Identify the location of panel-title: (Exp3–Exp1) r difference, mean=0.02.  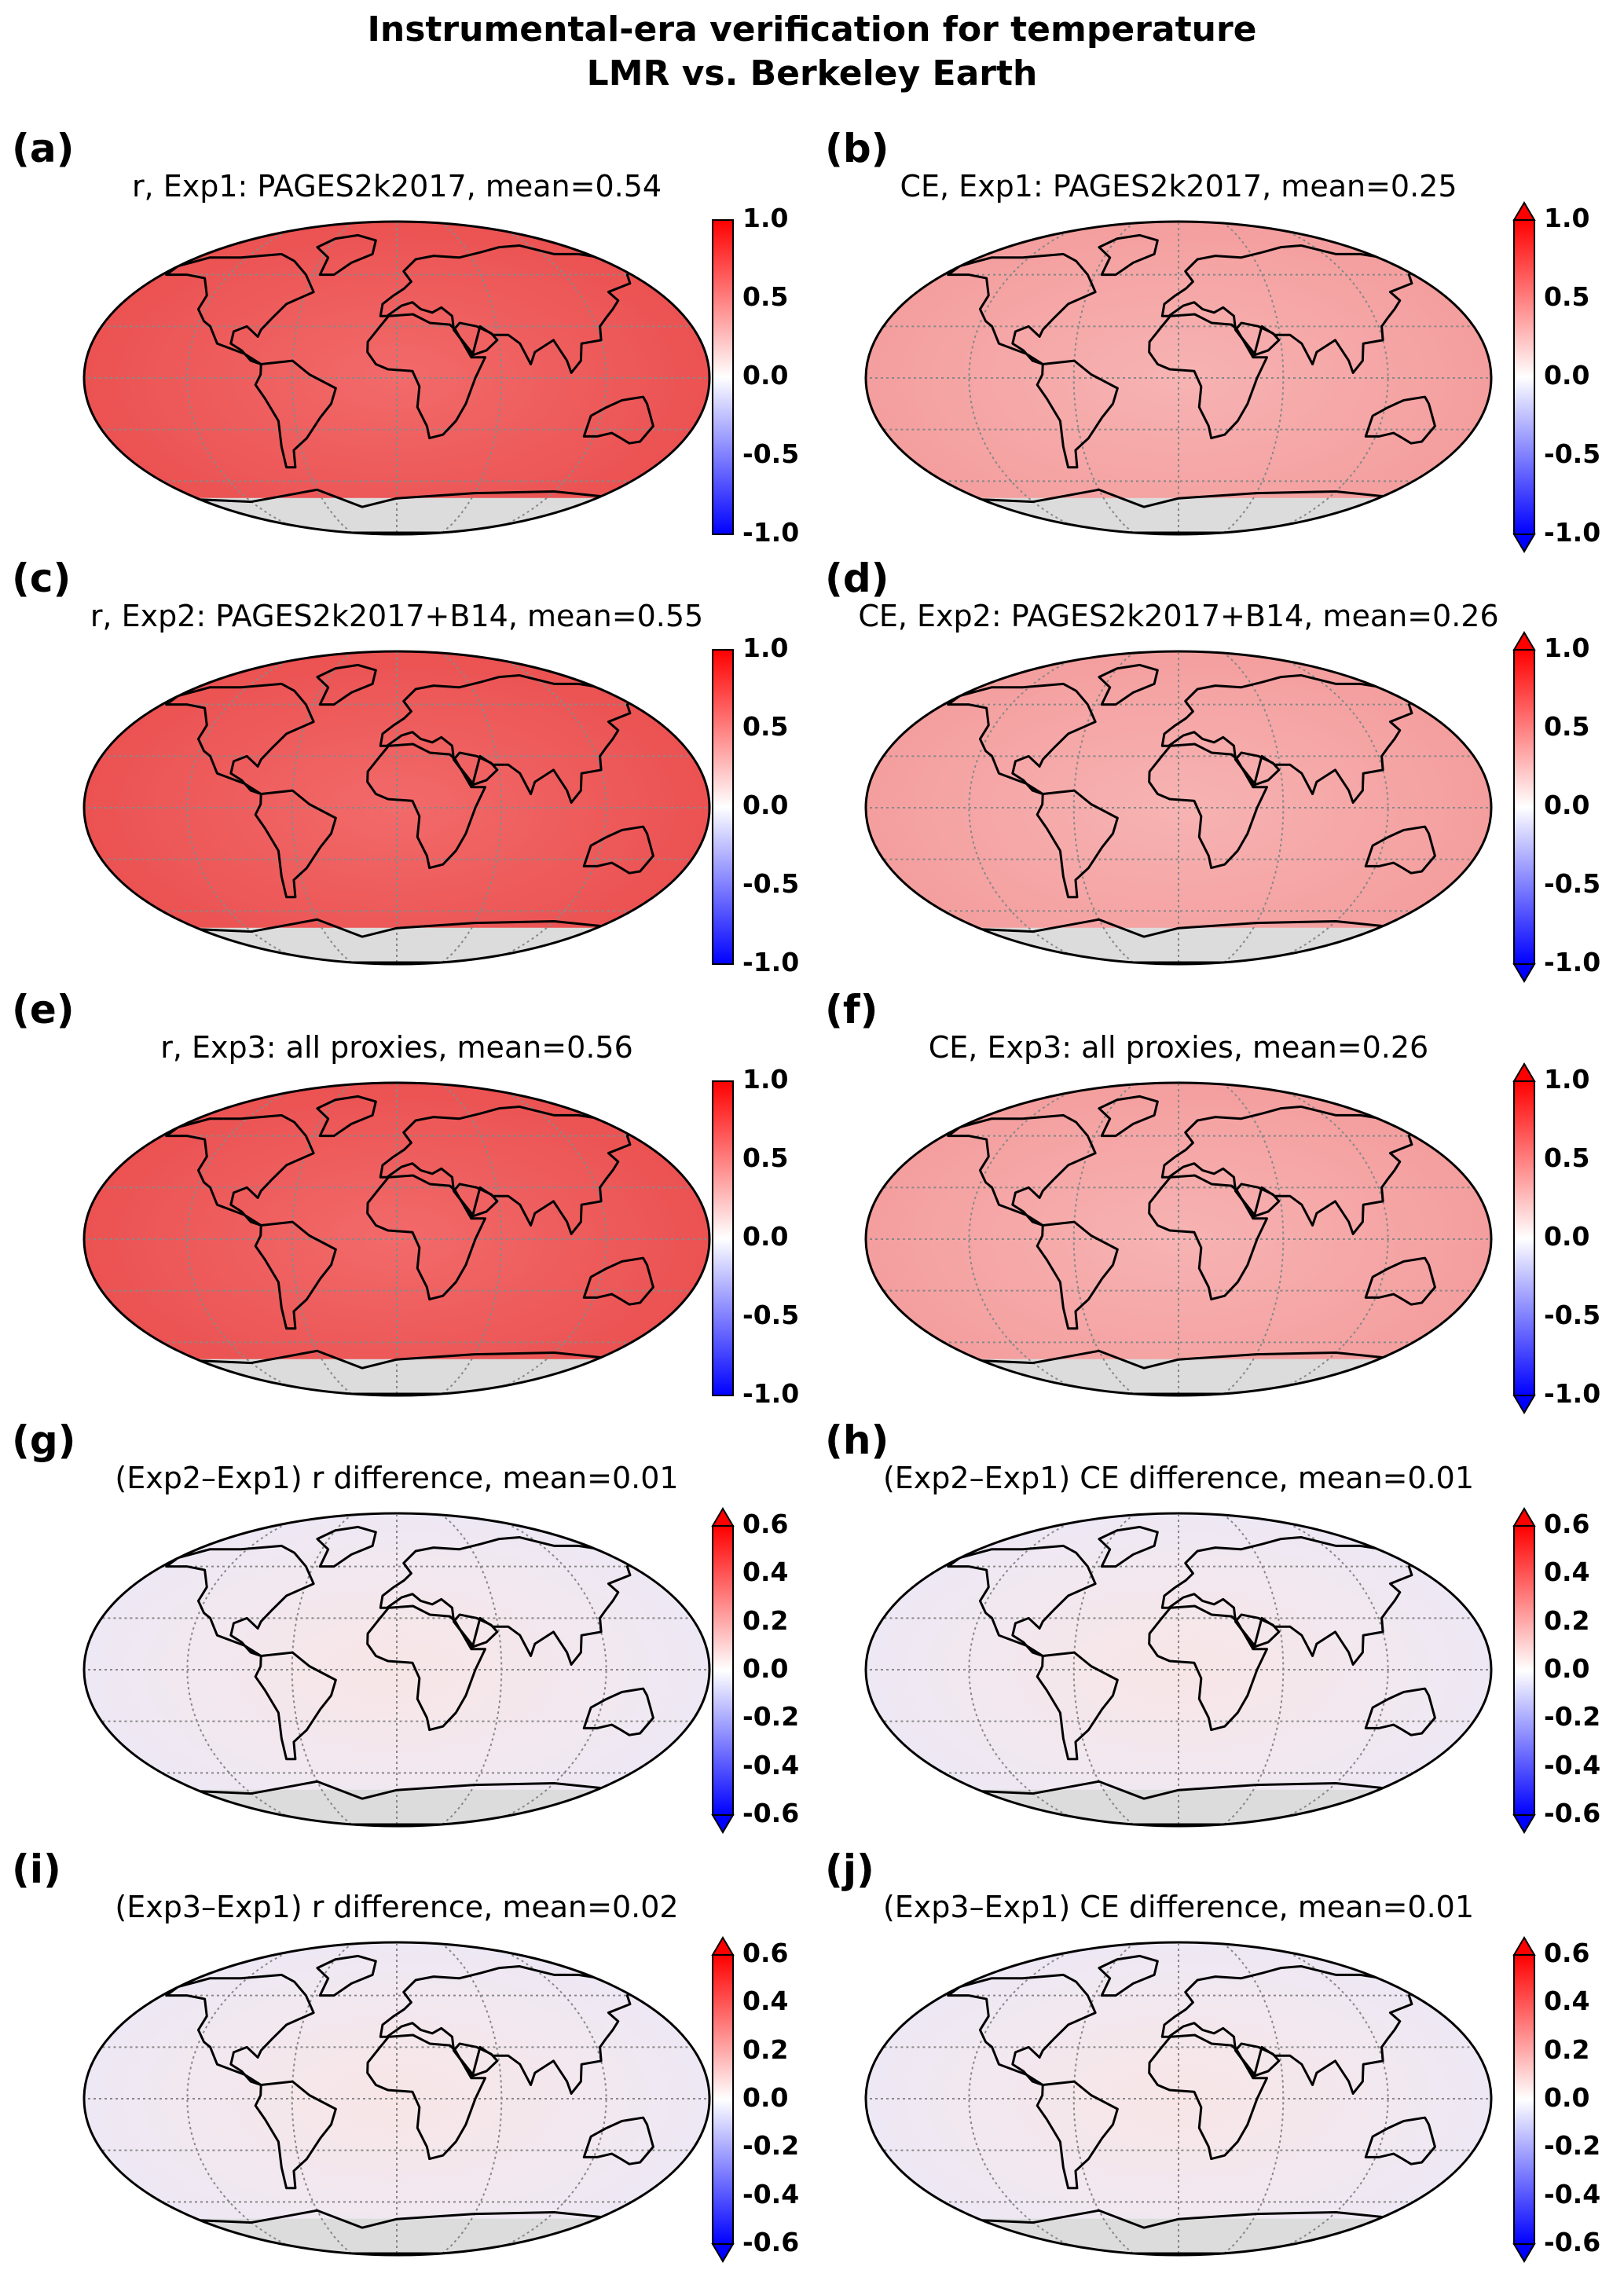
(397, 1907).